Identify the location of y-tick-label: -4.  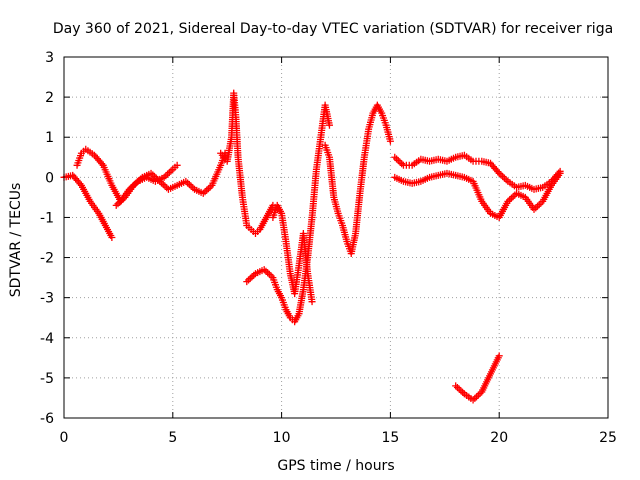
(47, 339).